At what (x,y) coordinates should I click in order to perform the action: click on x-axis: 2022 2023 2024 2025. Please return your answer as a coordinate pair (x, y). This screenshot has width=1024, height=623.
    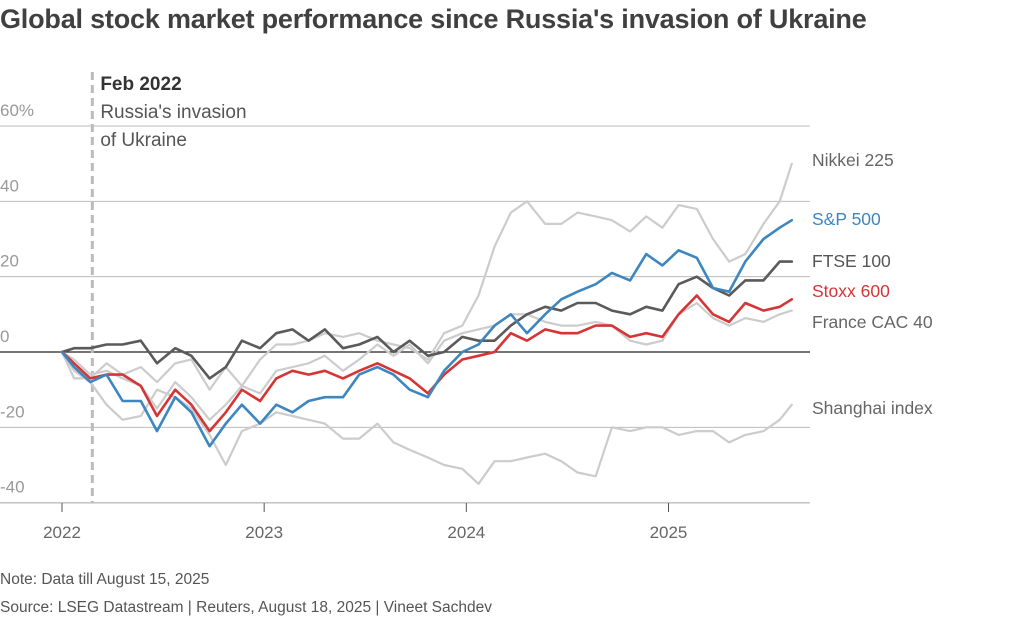
    Looking at the image, I should click on (405, 522).